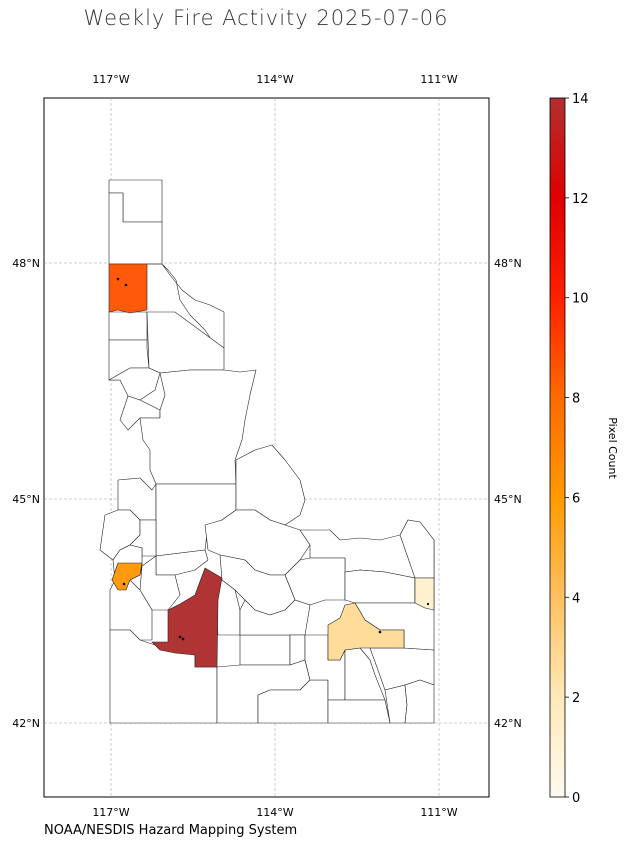 This screenshot has width=627, height=849. I want to click on colorbar-tick-label: 14, so click(580, 99).